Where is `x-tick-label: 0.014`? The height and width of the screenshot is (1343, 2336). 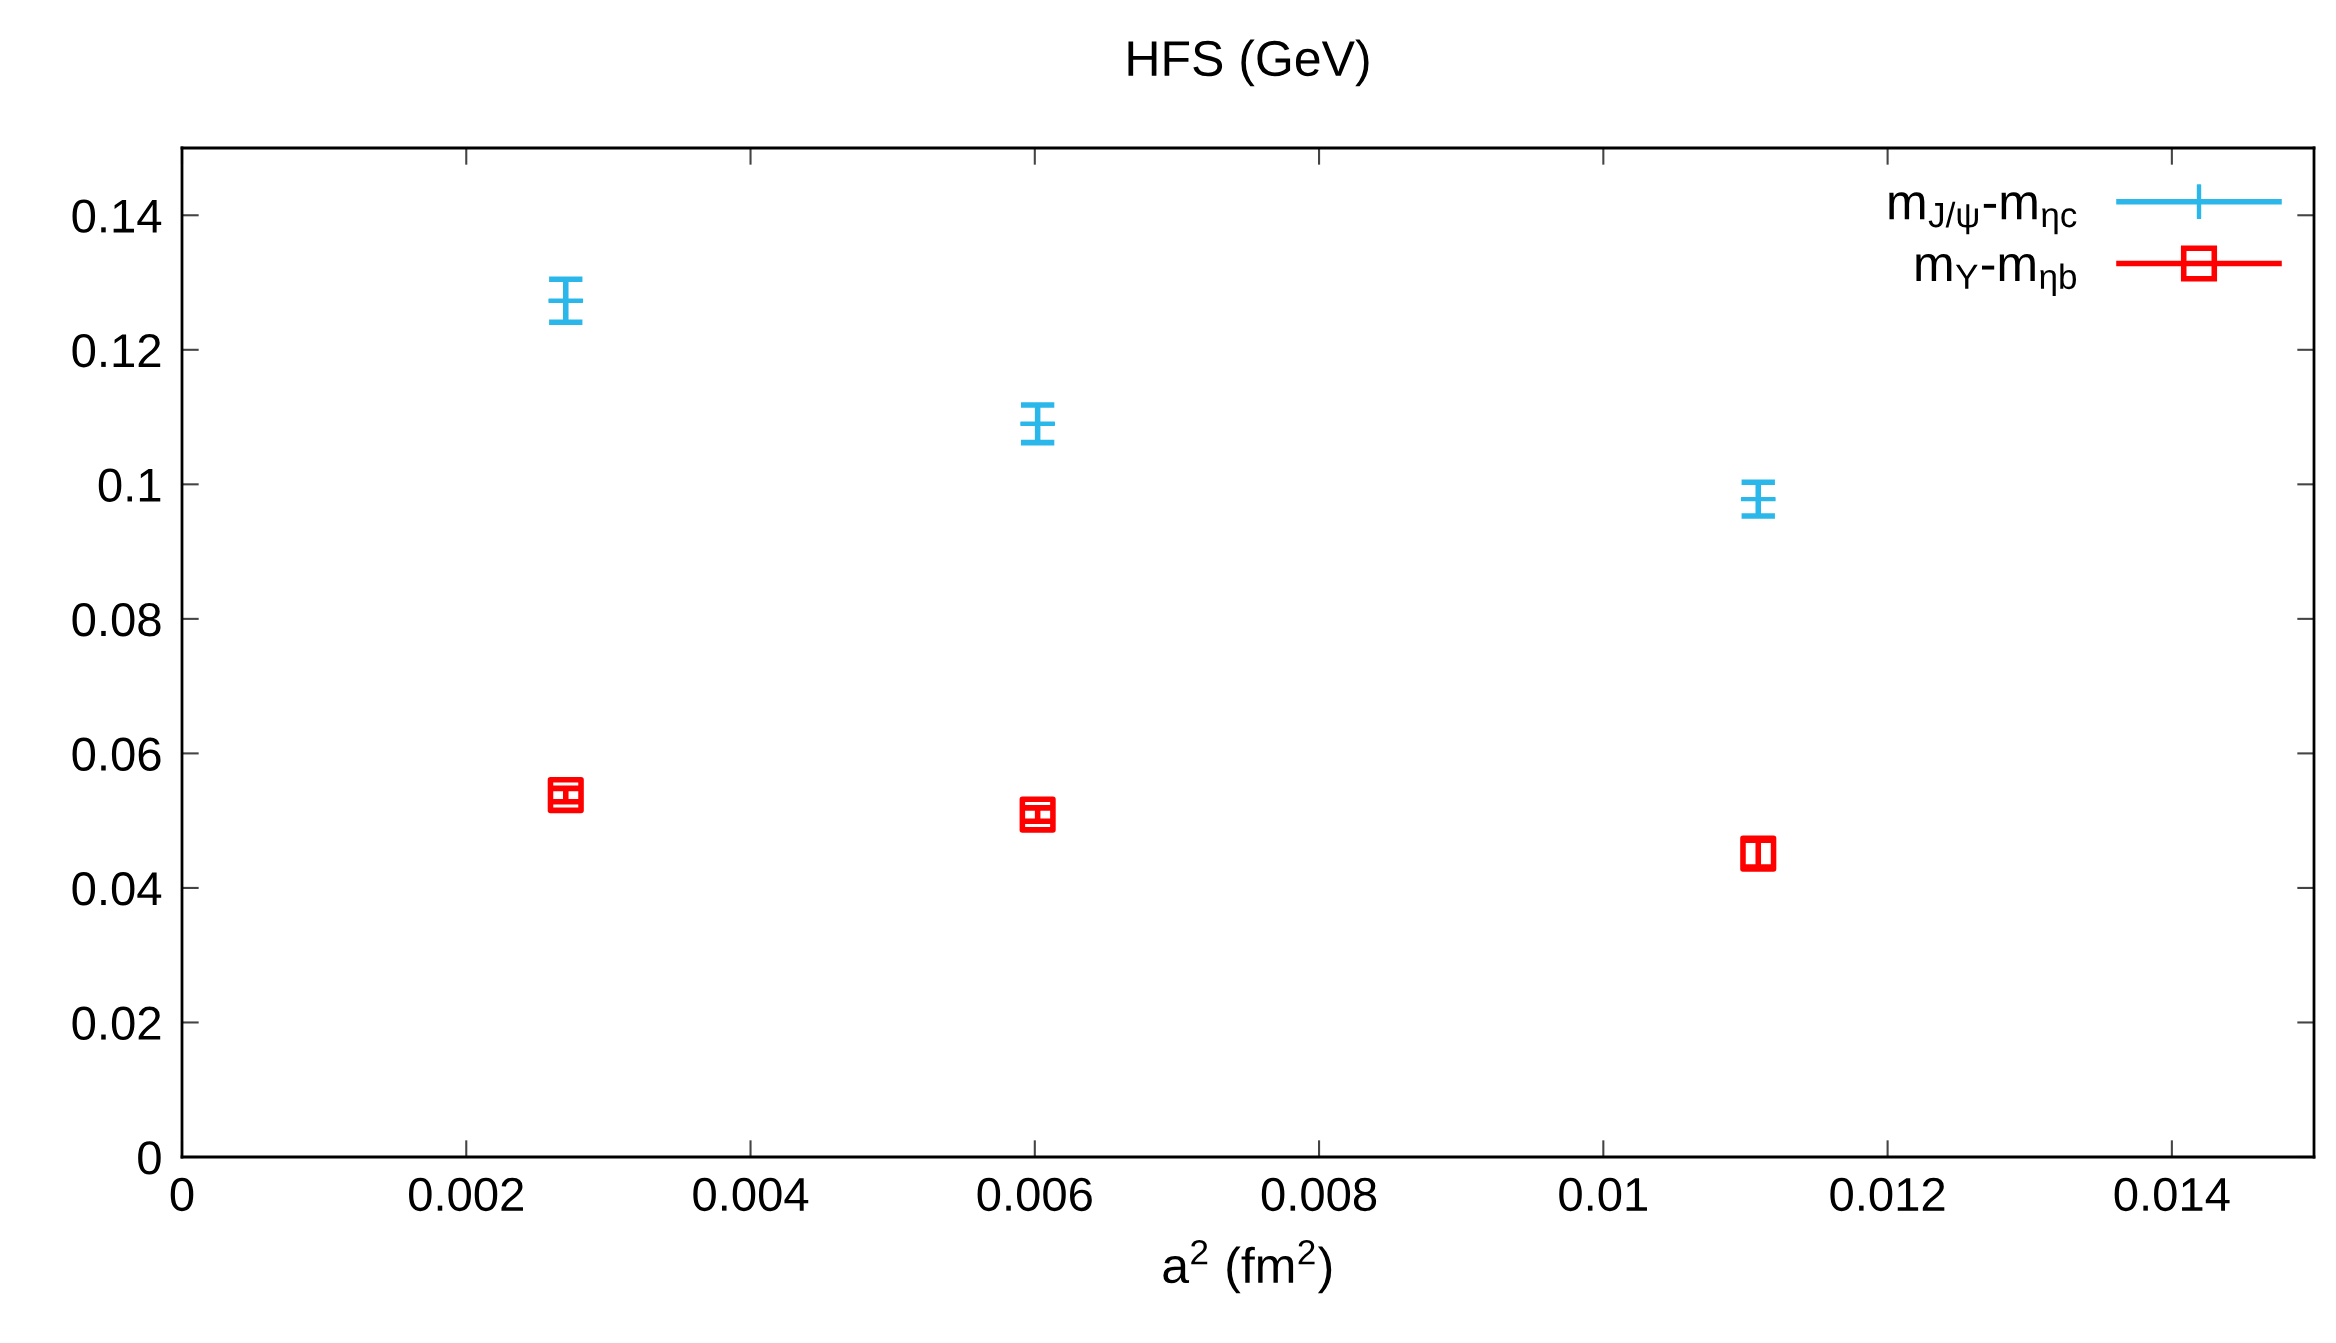
x-tick-label: 0.014 is located at coordinates (2172, 1194).